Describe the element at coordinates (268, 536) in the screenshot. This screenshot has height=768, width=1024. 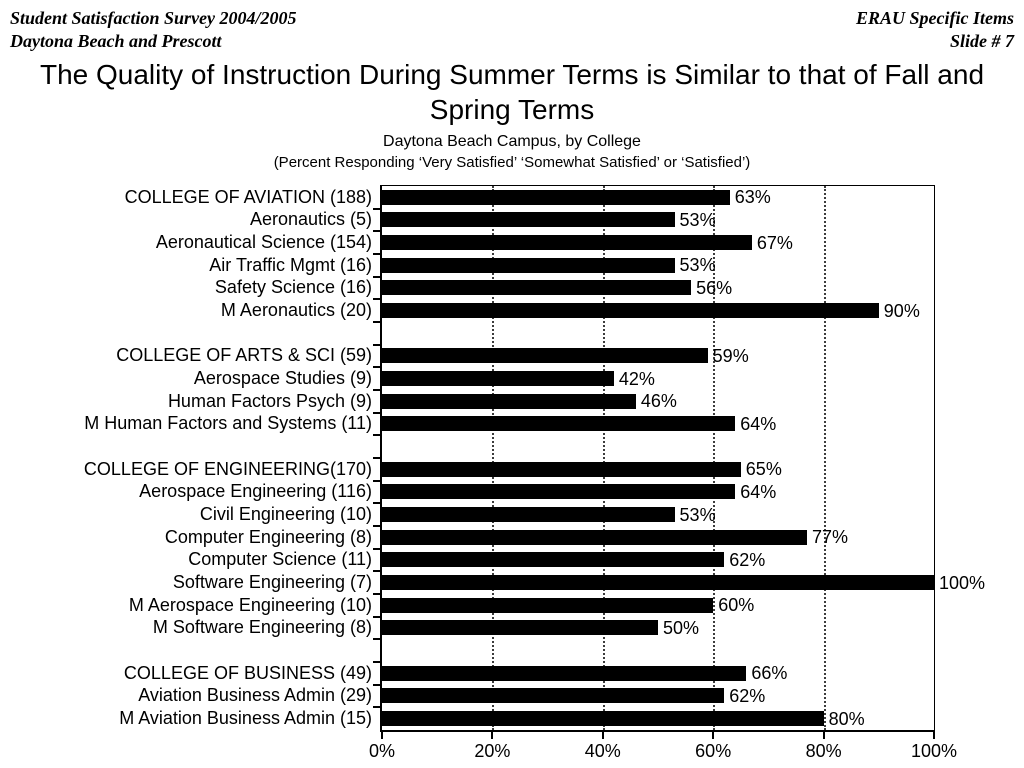
I see `category-label: Computer Engineering (8)` at that location.